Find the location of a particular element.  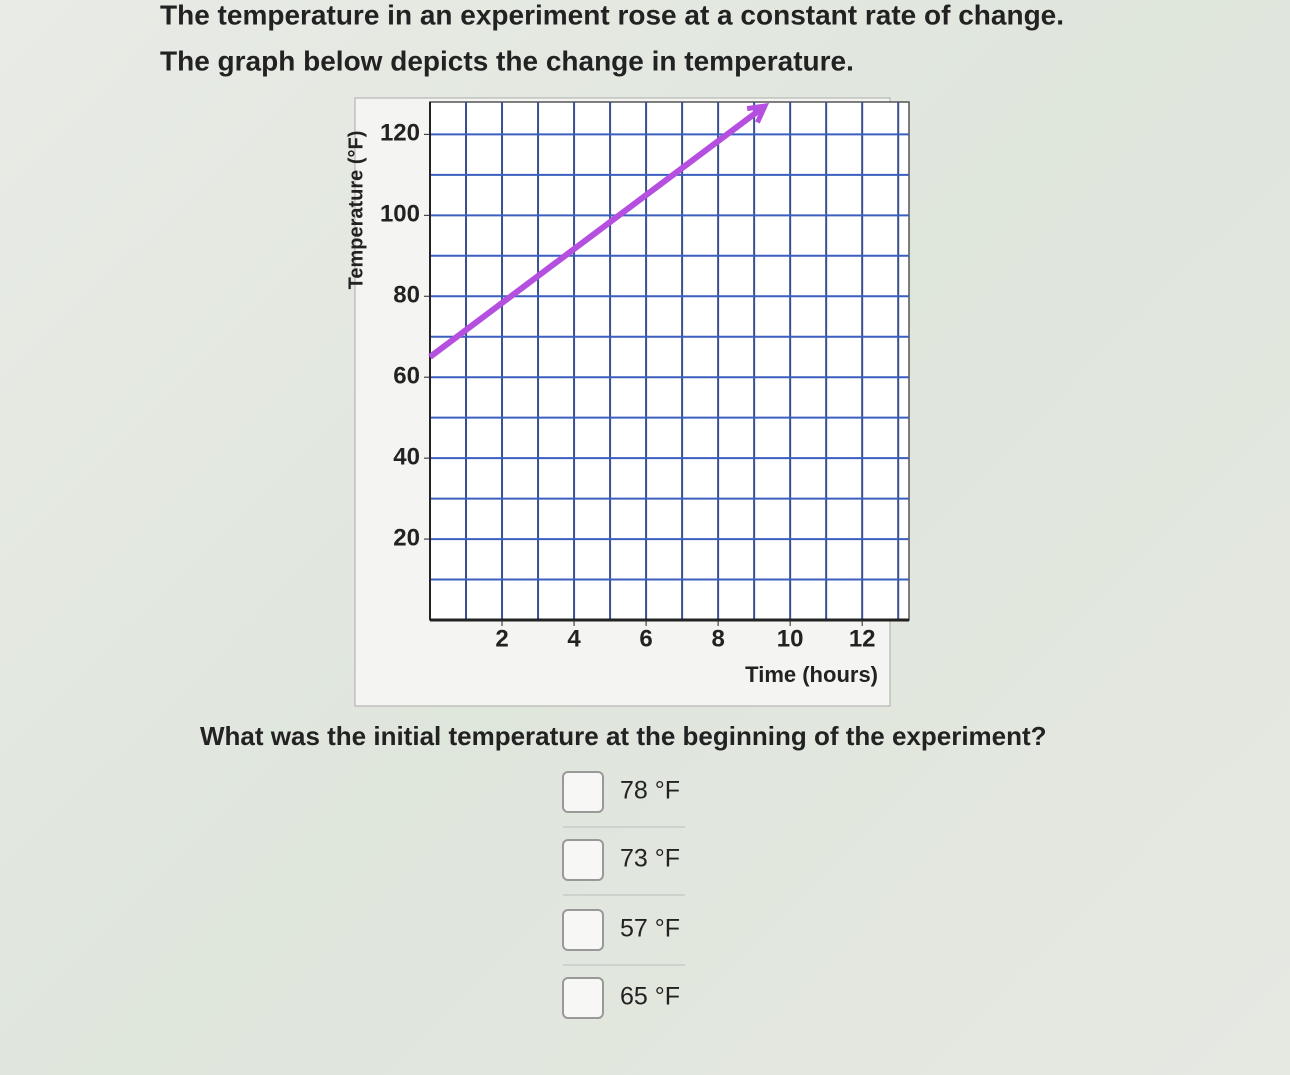

y-tick-label: 120 is located at coordinates (400, 133).